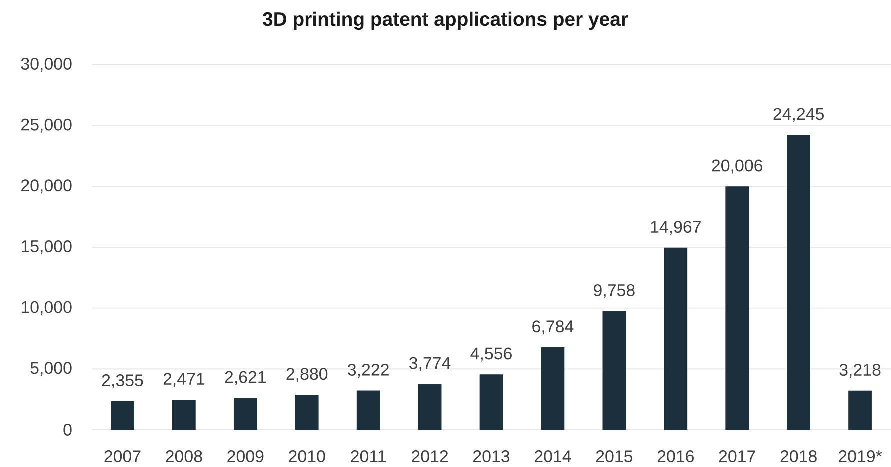  Describe the element at coordinates (368, 371) in the screenshot. I see `data-label: 3,222` at that location.